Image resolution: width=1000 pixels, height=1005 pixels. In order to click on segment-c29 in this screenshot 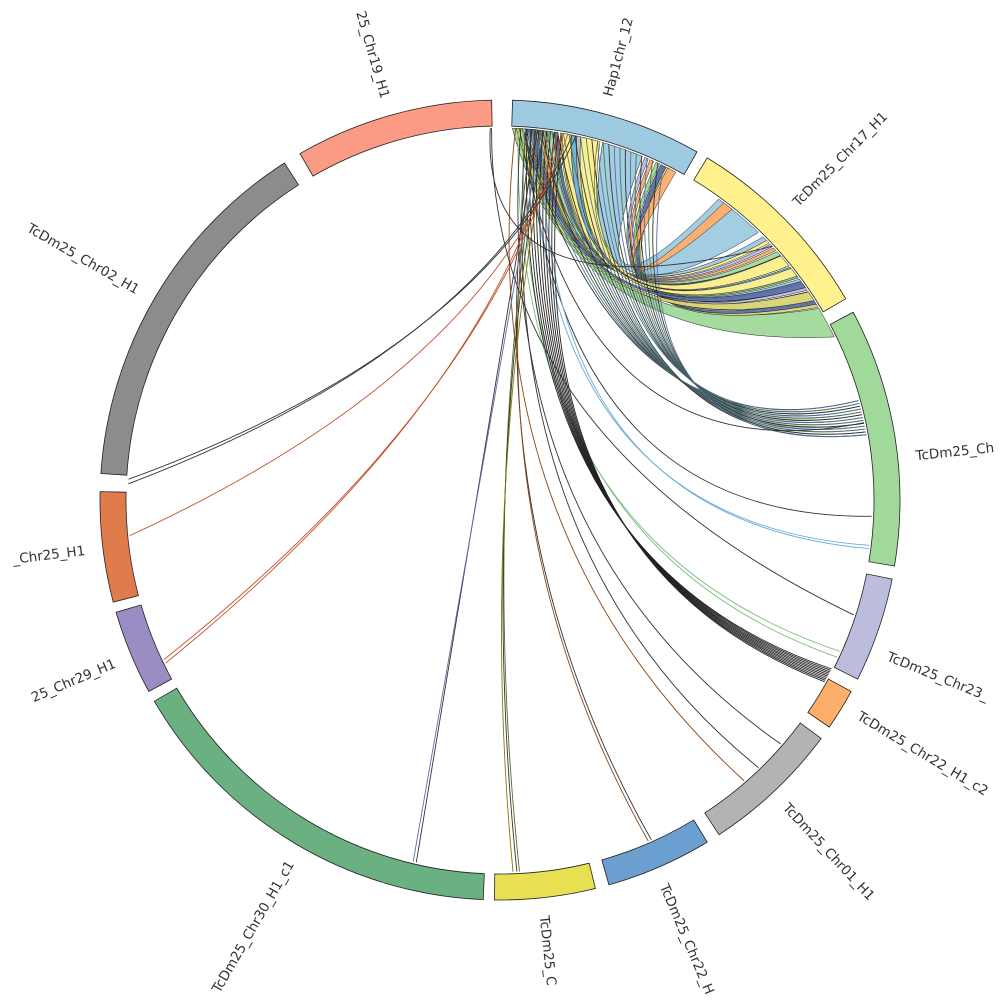, I will do `click(144, 648)`.